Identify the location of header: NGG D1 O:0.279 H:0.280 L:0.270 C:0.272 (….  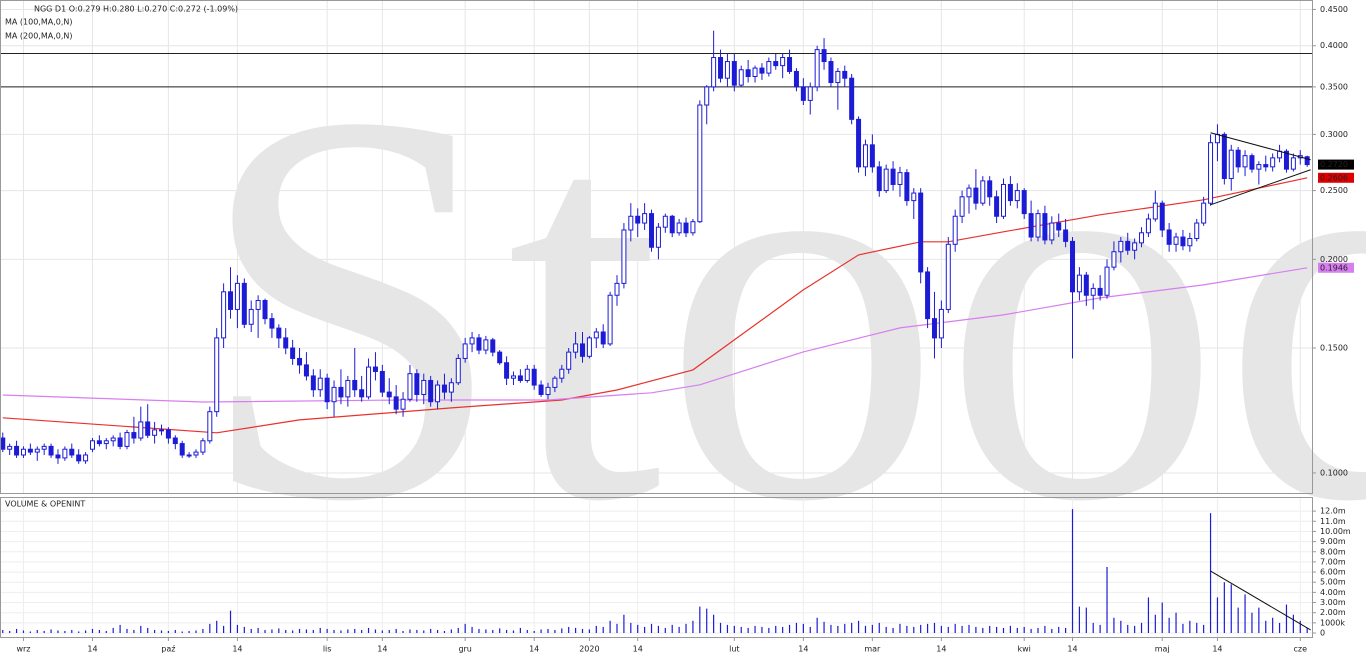
(136, 9).